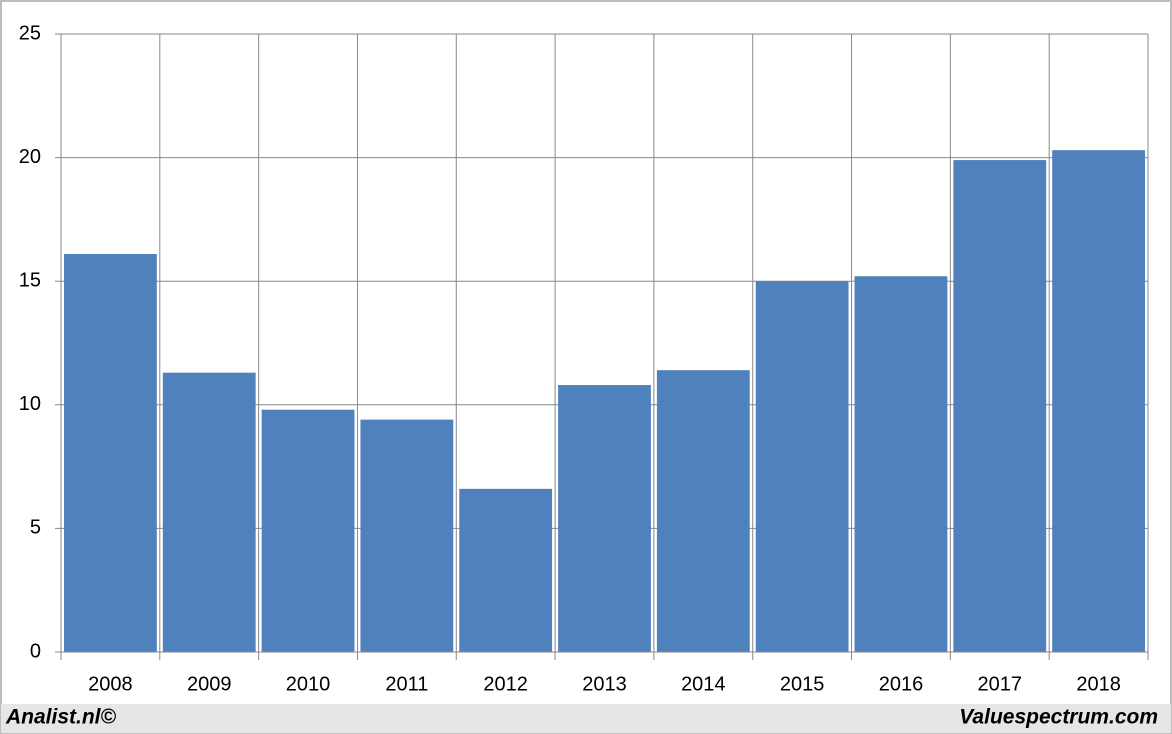  I want to click on y-tick-label: 25, so click(30, 33).